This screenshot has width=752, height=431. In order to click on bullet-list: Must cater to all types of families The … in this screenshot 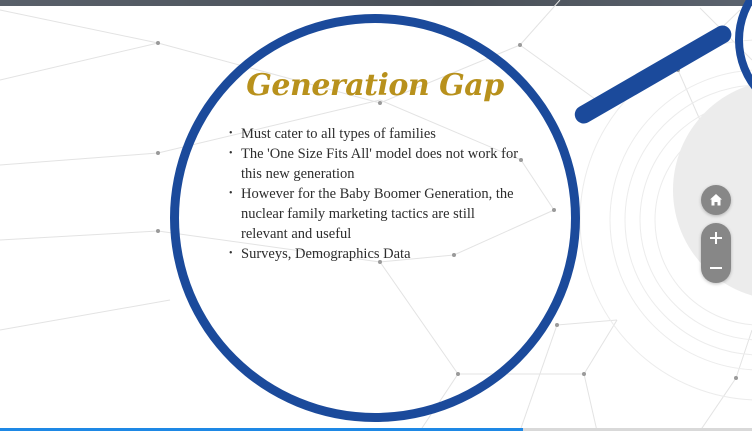, I will do `click(374, 194)`.